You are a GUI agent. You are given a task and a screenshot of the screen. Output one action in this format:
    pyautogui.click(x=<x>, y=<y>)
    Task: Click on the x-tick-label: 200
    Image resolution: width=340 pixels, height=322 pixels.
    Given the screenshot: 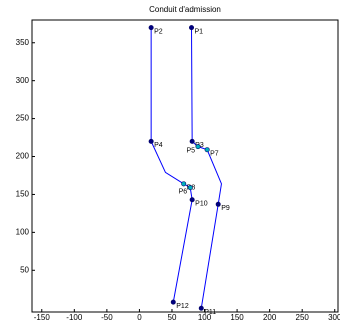 What is the action you would take?
    pyautogui.click(x=270, y=317)
    